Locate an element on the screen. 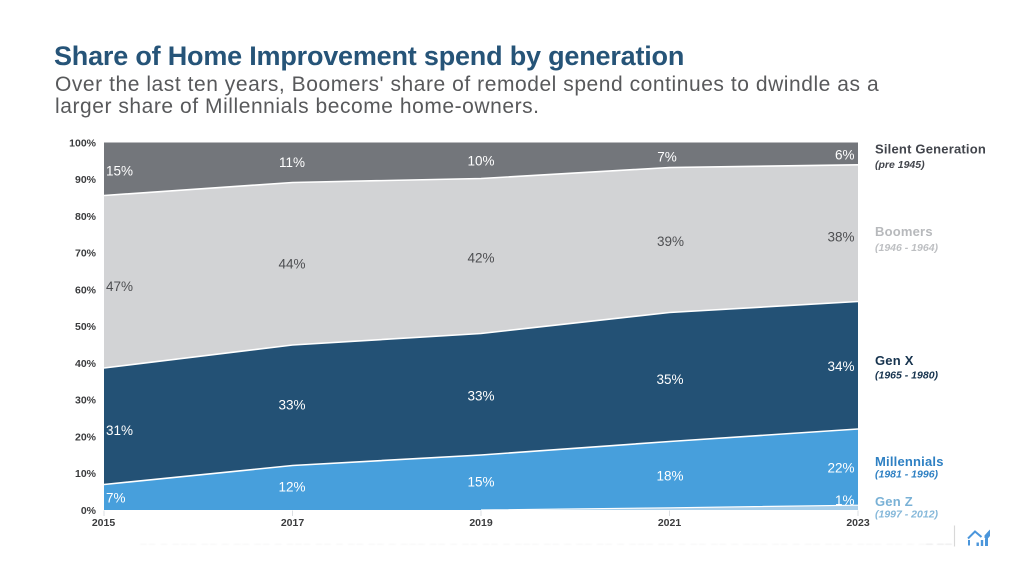 The width and height of the screenshot is (1024, 583). svg-text: (1946 - 1964) is located at coordinates (907, 248).